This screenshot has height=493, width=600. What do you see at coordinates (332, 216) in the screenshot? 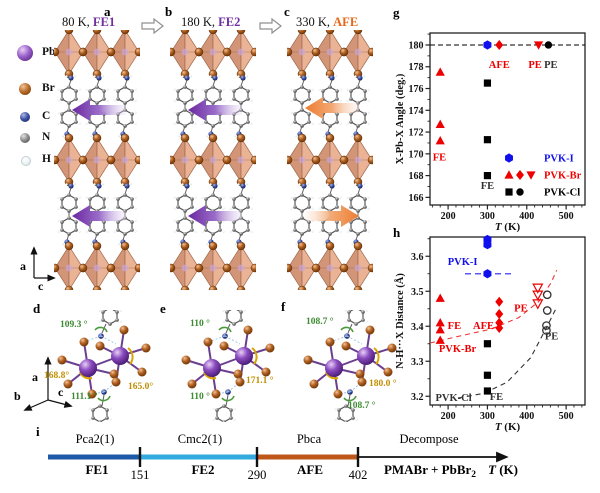
I see `polarization-arrow-right` at bounding box center [332, 216].